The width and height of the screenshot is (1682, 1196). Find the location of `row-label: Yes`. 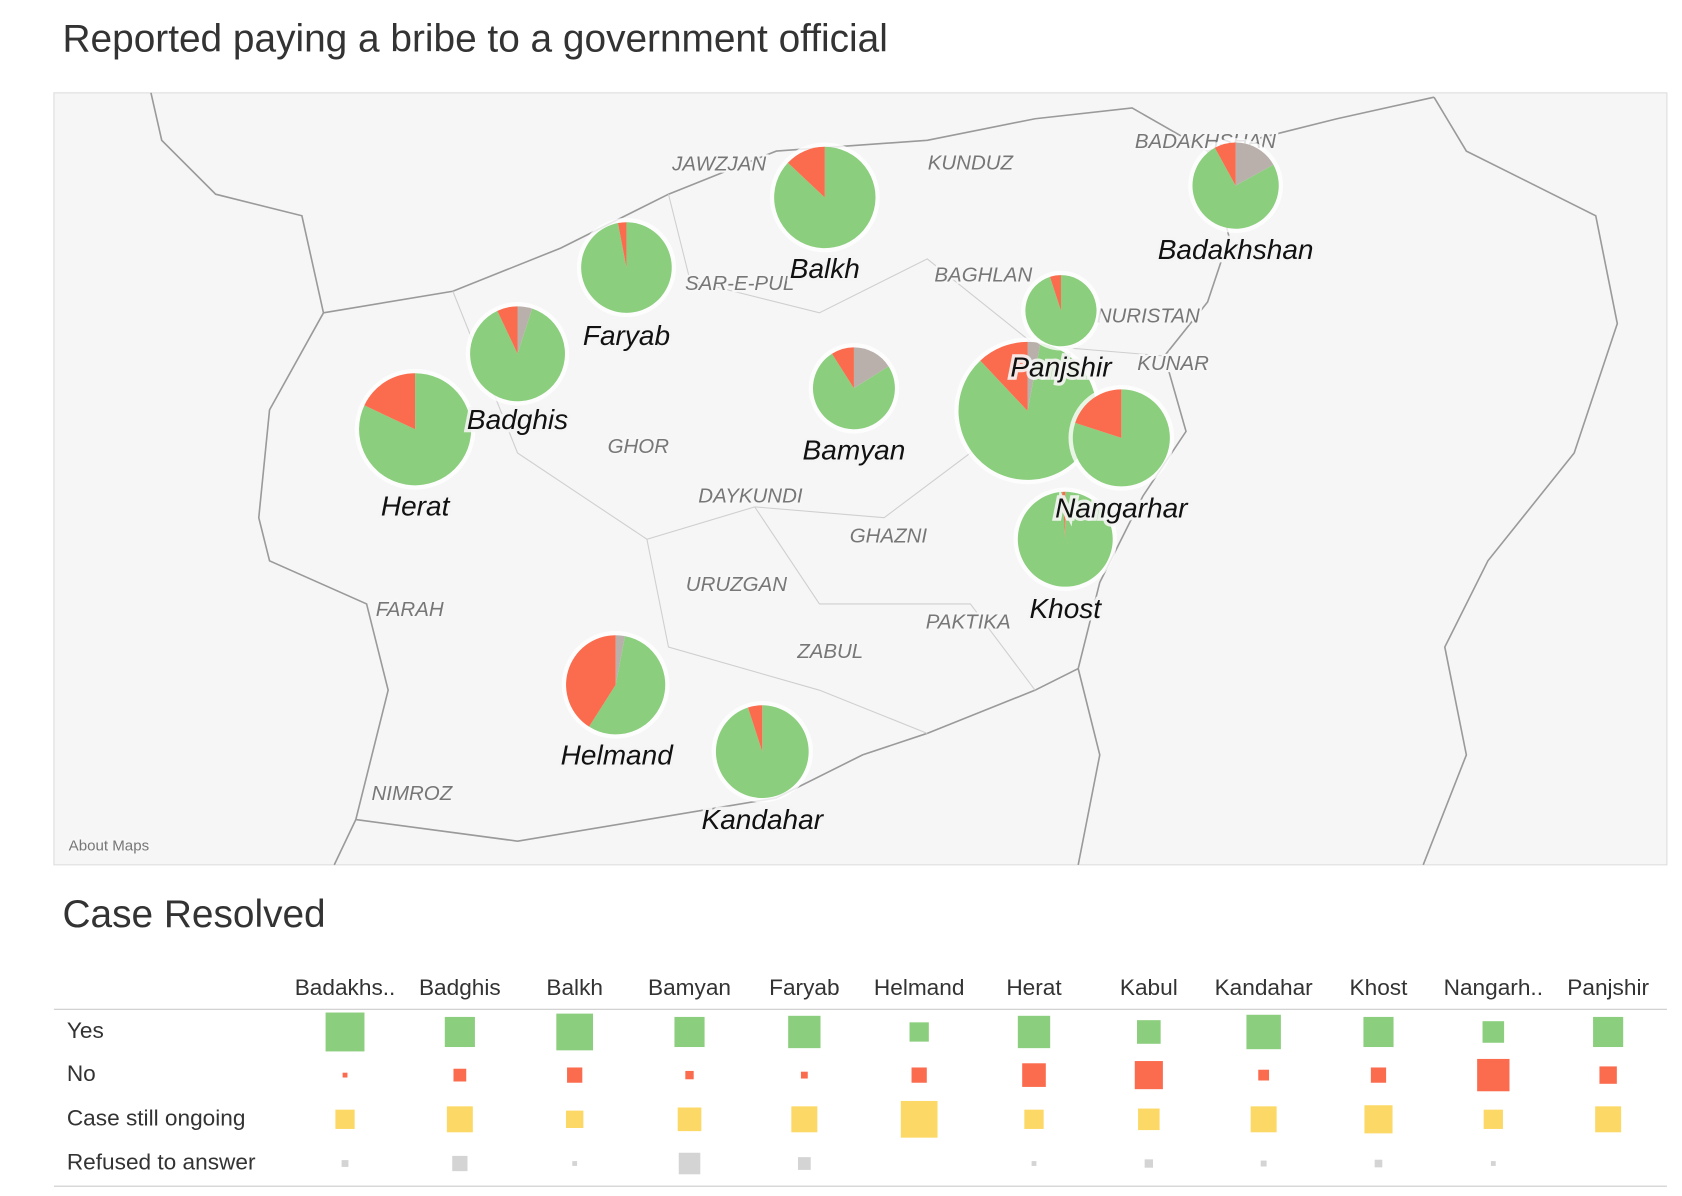

row-label: Yes is located at coordinates (85, 1030).